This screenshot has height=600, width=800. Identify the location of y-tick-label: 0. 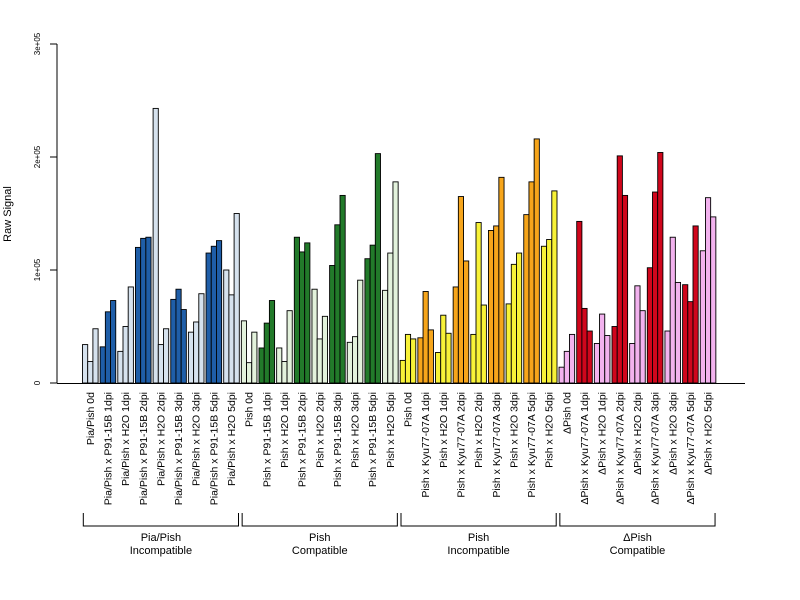
(37, 382).